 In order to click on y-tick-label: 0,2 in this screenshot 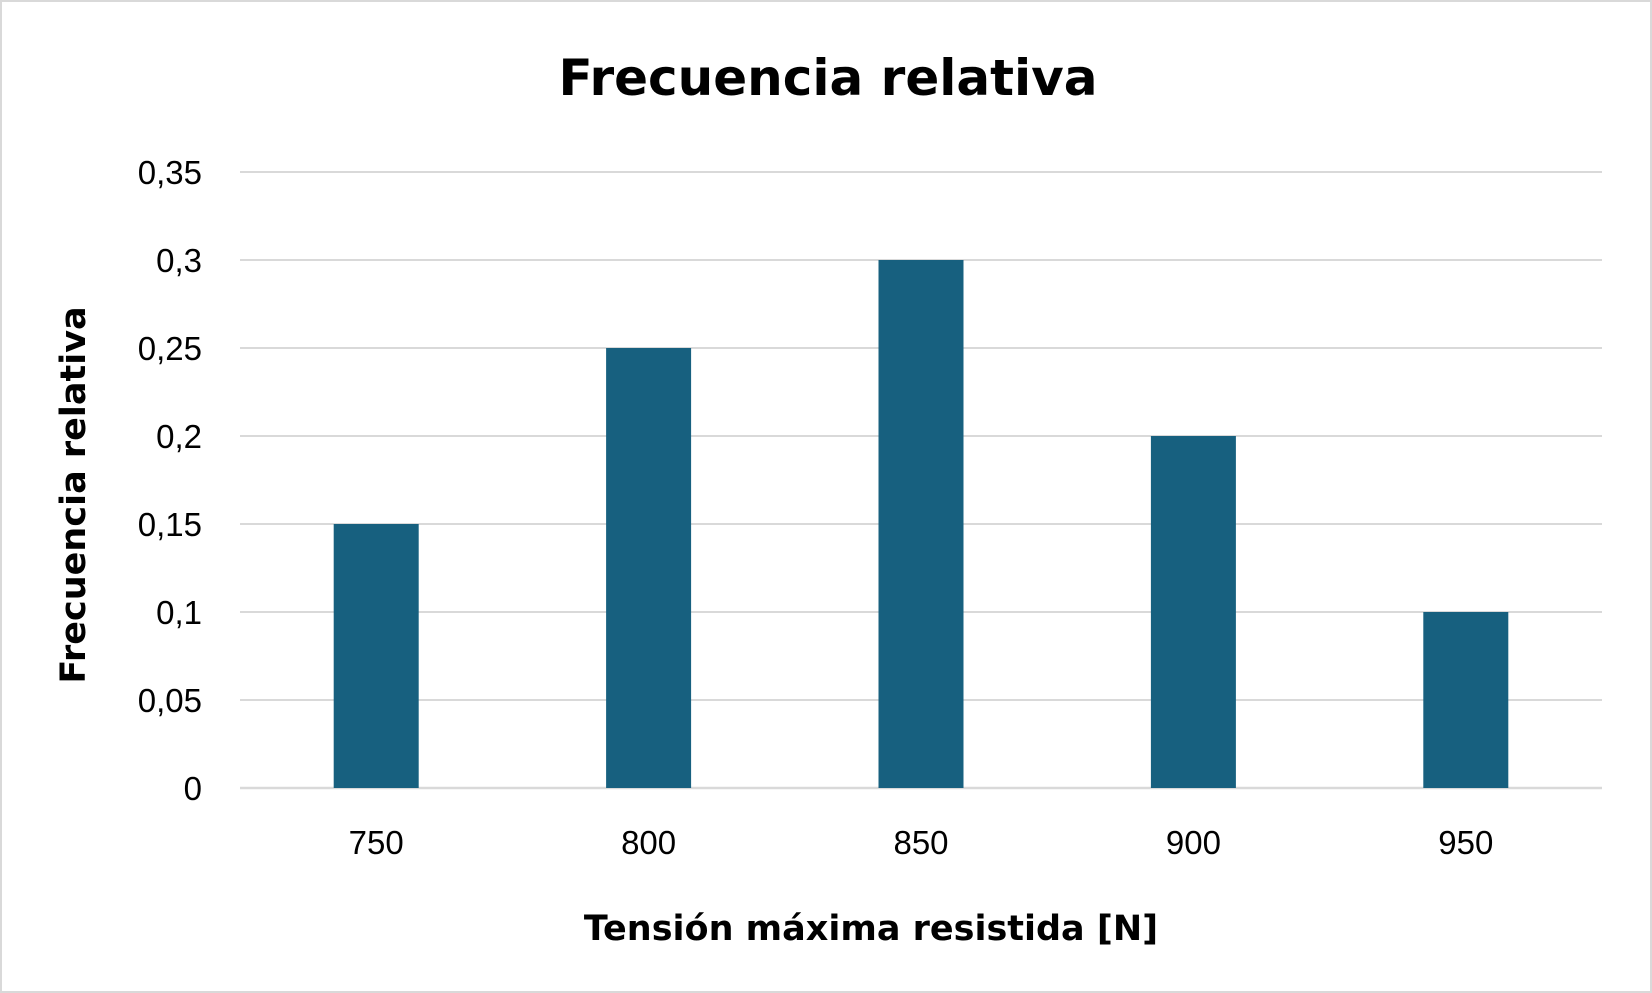, I will do `click(179, 436)`.